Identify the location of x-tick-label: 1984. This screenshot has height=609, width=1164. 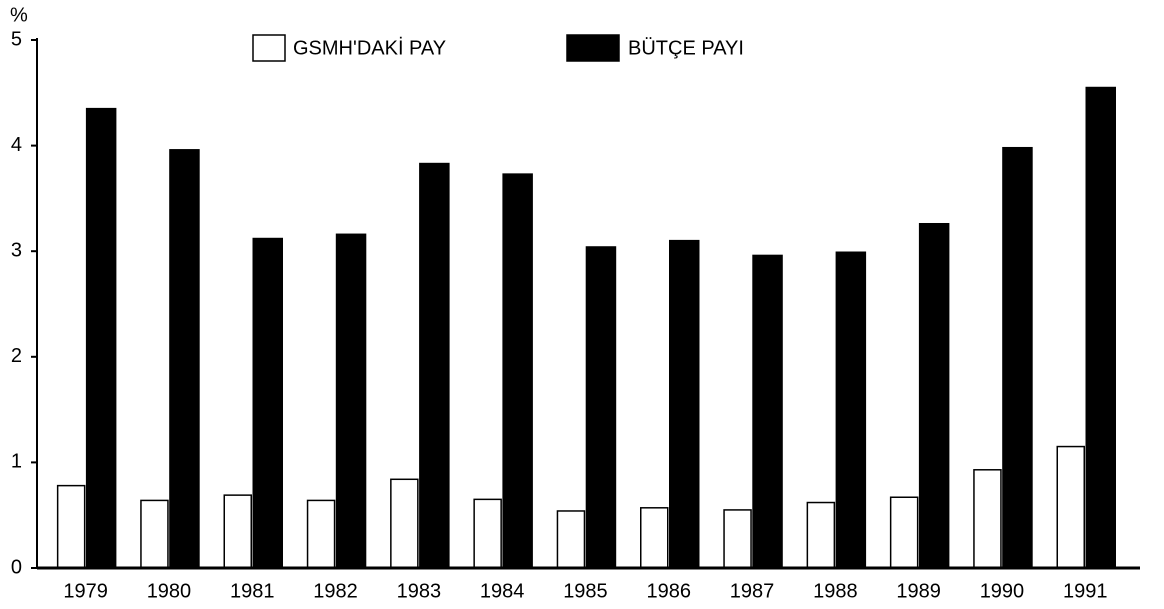
(502, 591).